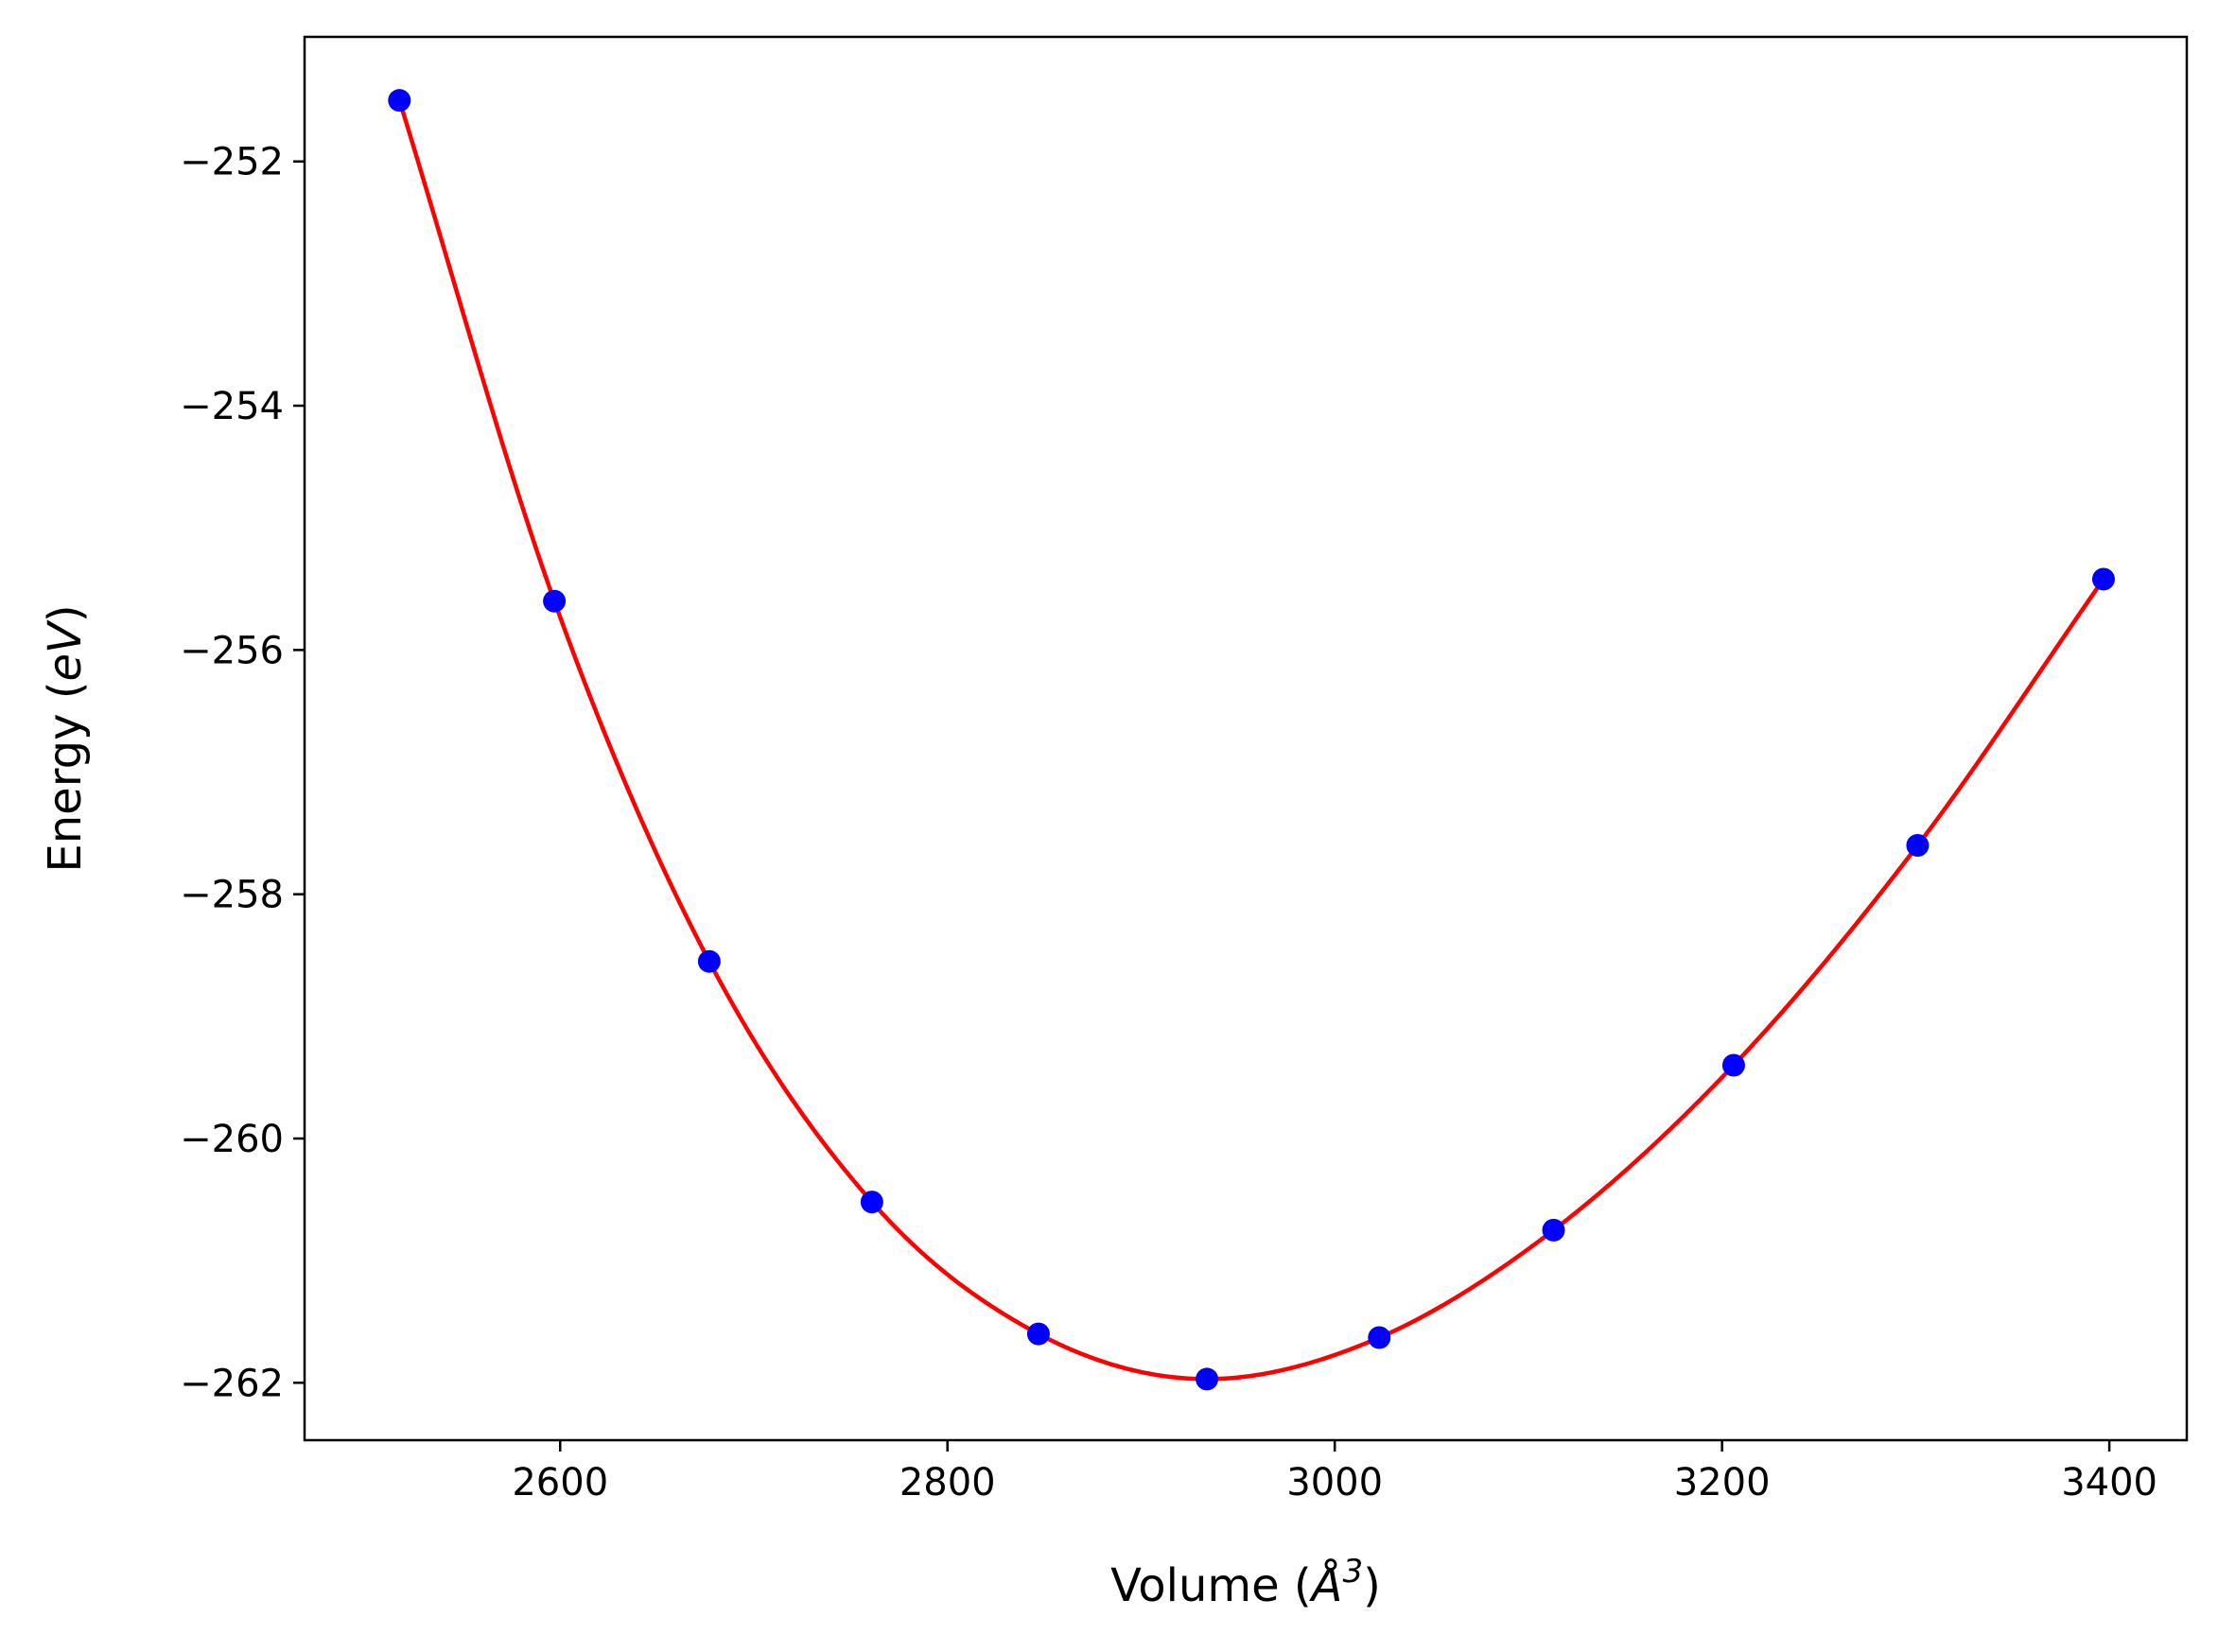  I want to click on y-axis-title: Energy (eV), so click(65, 738).